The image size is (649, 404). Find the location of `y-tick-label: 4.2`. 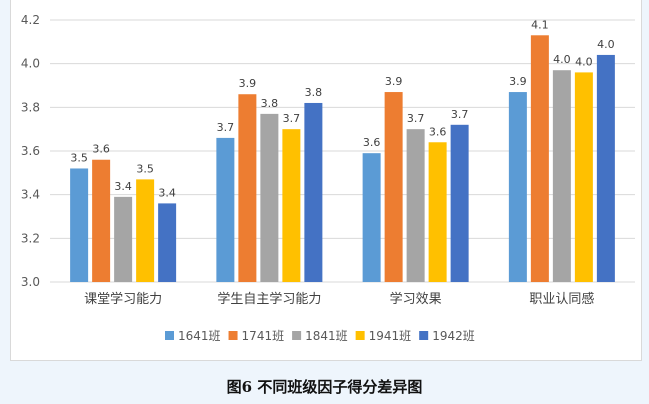

y-tick-label: 4.2 is located at coordinates (30, 20).